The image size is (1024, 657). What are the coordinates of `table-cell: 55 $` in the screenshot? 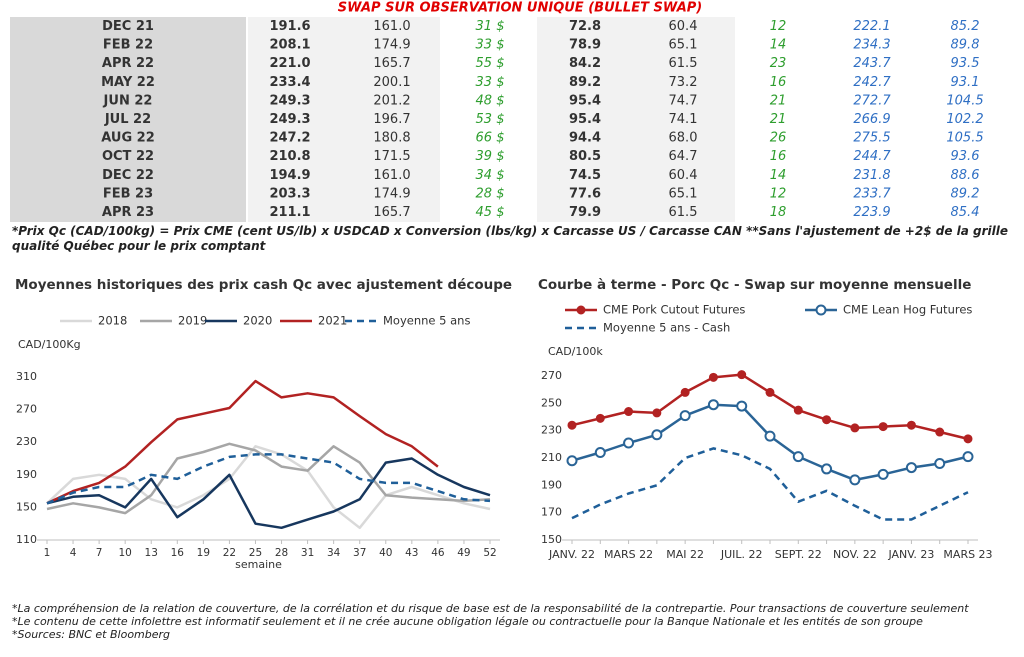 It's located at (490, 63).